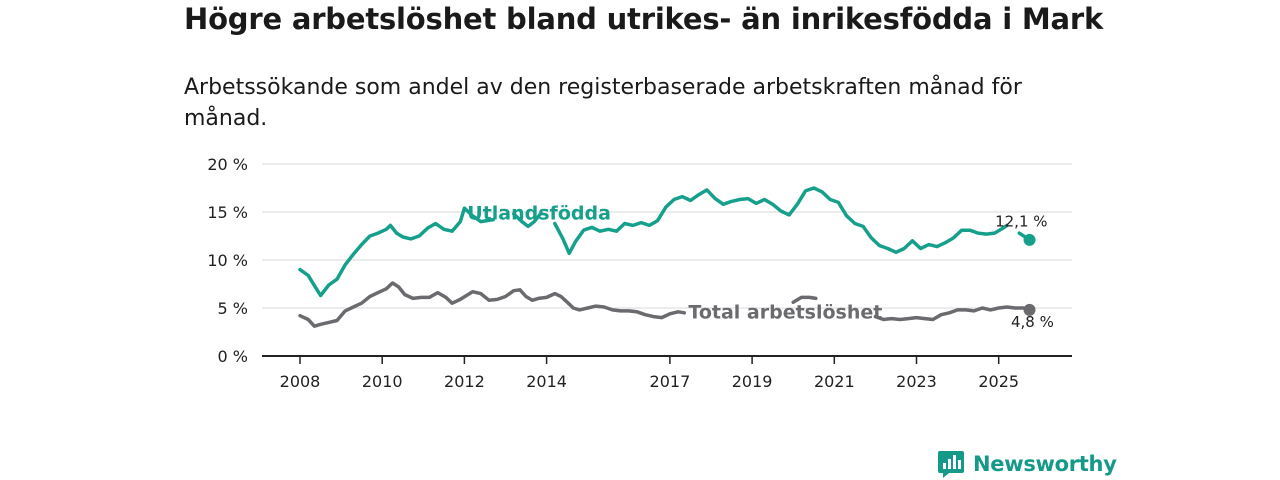 This screenshot has height=480, width=1280. What do you see at coordinates (546, 381) in the screenshot?
I see `x-tick-label: 2014` at bounding box center [546, 381].